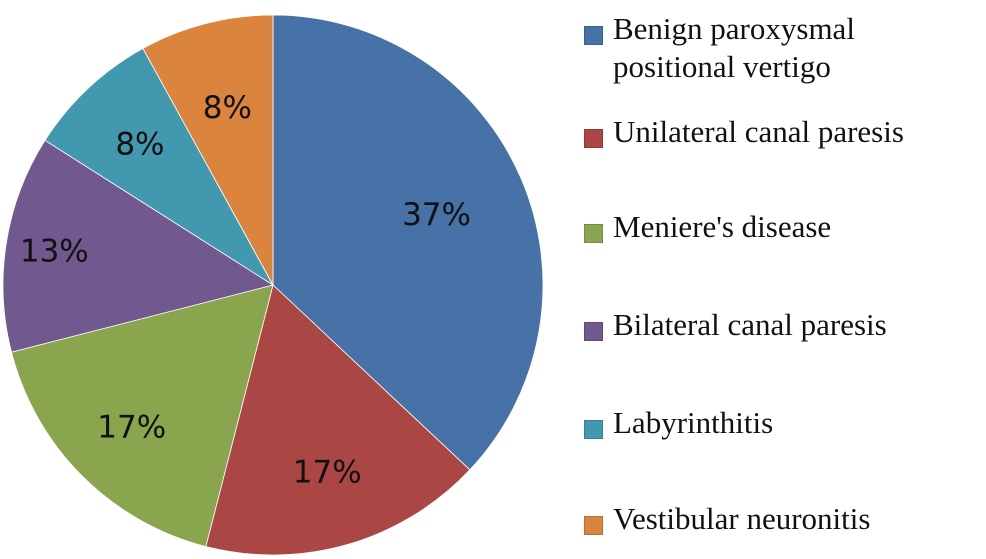 This screenshot has height=559, width=986. What do you see at coordinates (742, 518) in the screenshot?
I see `legend-label: Vestibular neuronitis` at bounding box center [742, 518].